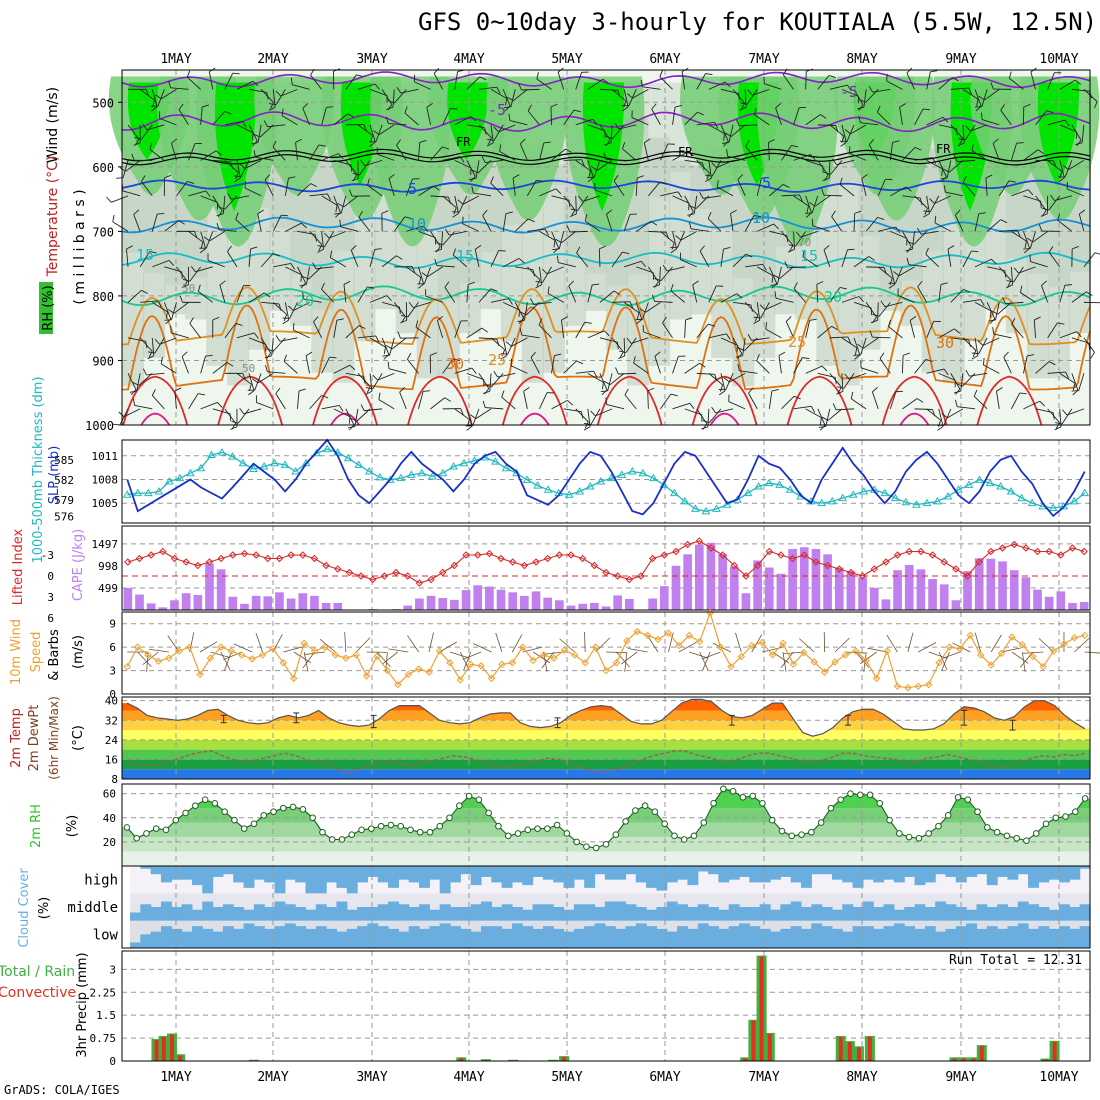 This screenshot has width=1100, height=1100. What do you see at coordinates (606, 1006) in the screenshot?
I see `precip-frame` at bounding box center [606, 1006].